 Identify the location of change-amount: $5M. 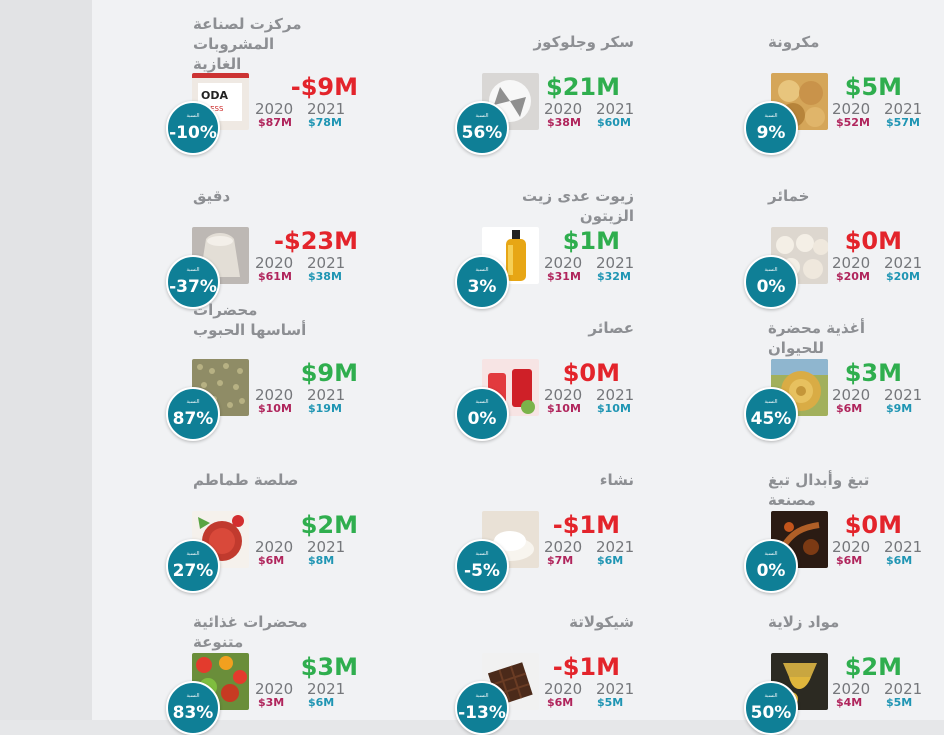
(873, 87).